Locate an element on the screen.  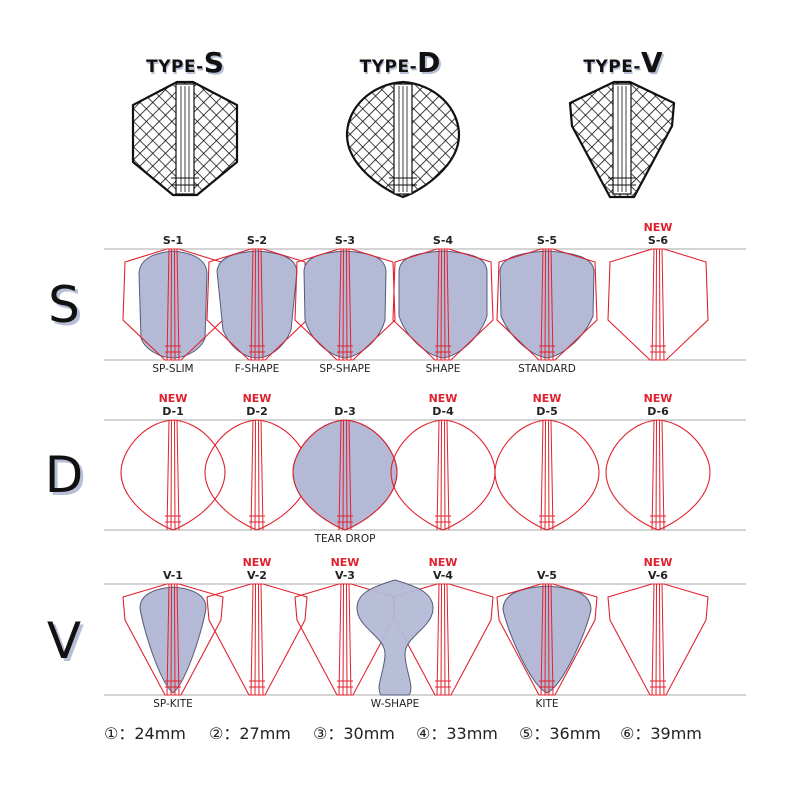
shape-fill-tear-drop is located at coordinates (345, 475).